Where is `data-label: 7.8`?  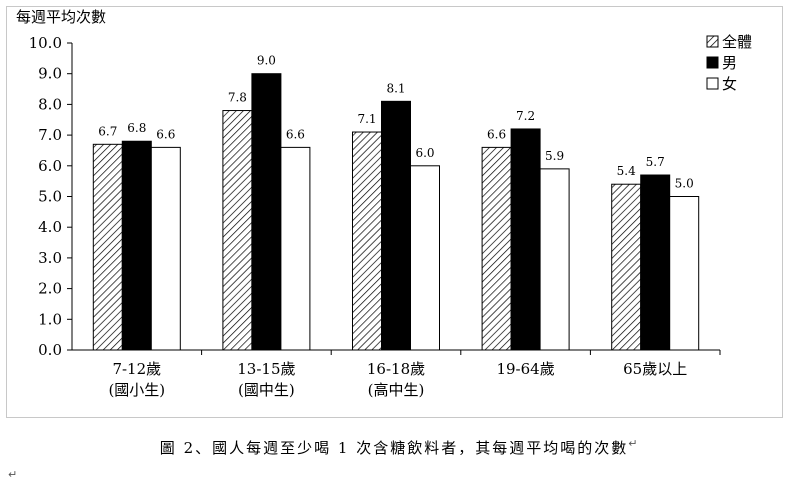 data-label: 7.8 is located at coordinates (237, 98).